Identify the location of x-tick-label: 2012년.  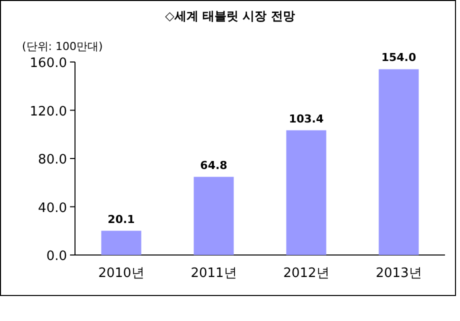
(306, 273).